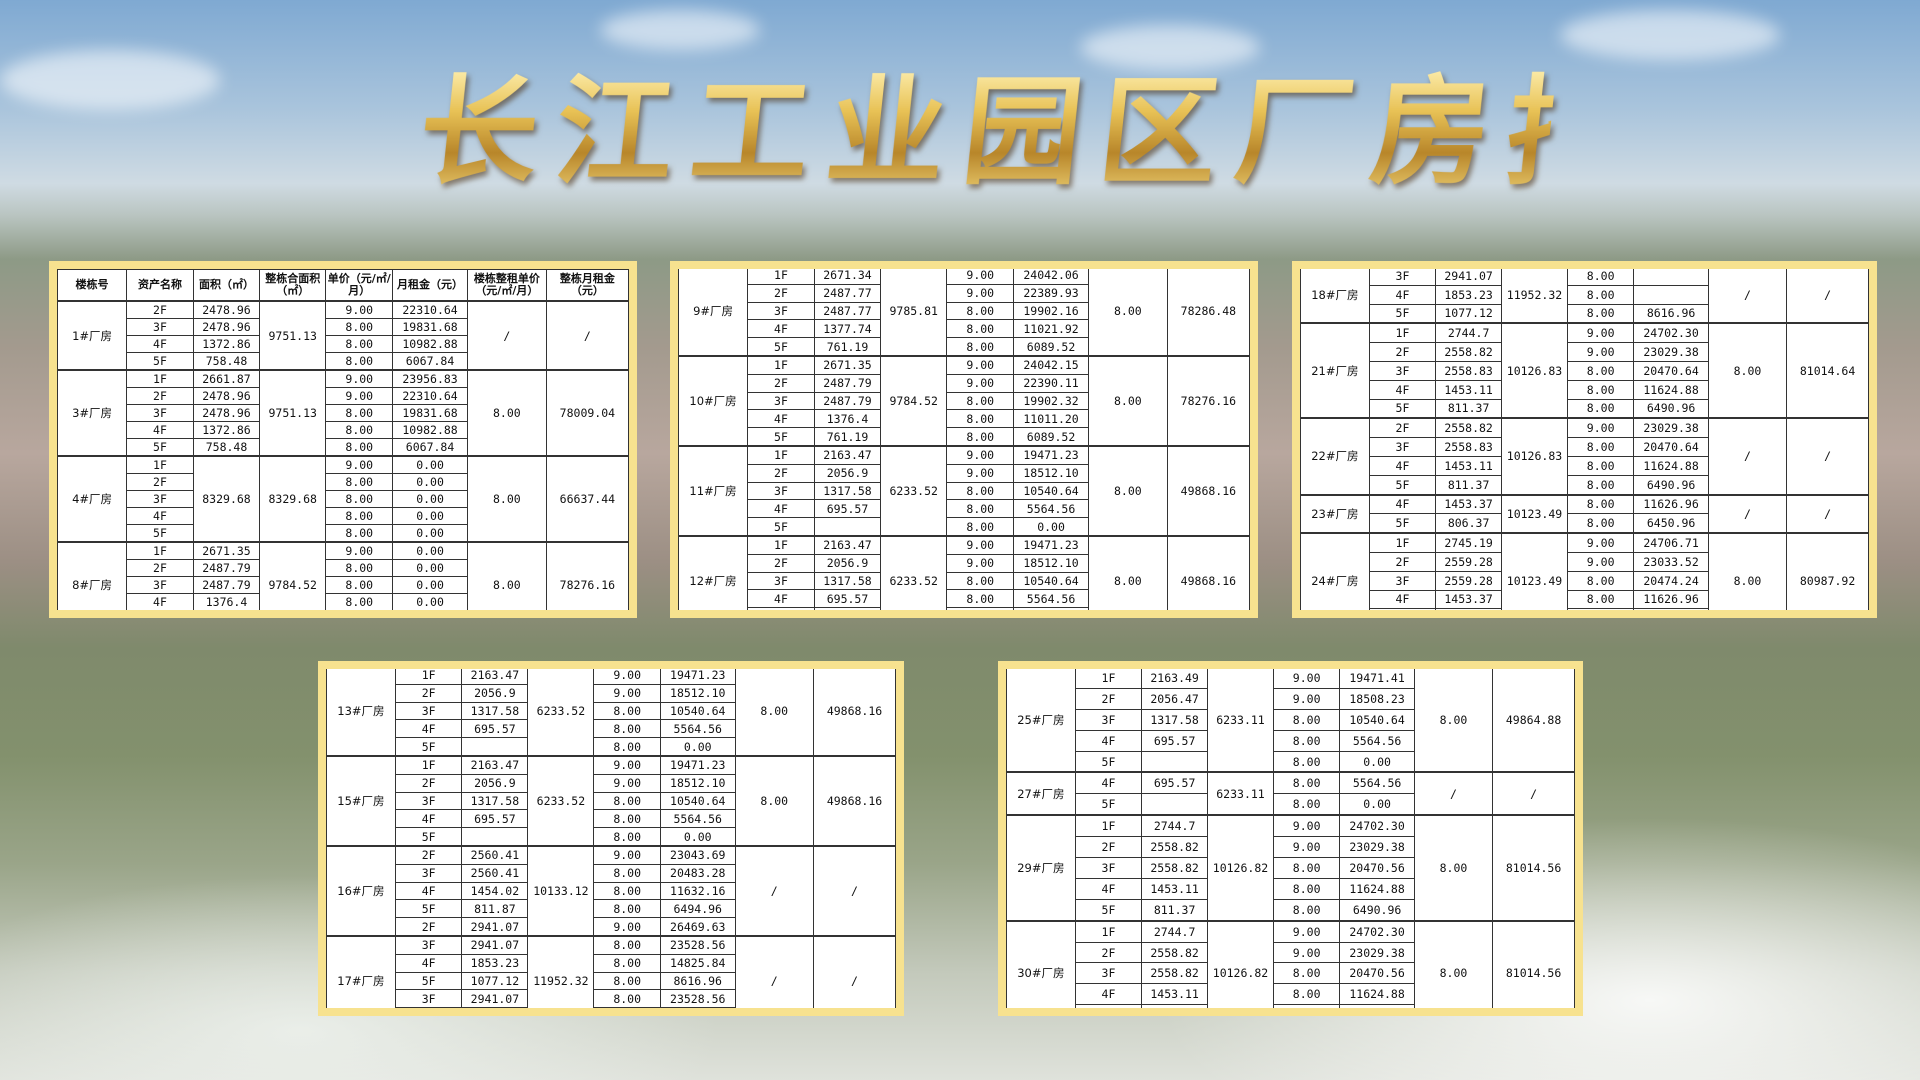  I want to click on table-row: 16#厂房 2F 2560.41 10133.12 9.00 23043.69//, so click(611, 890).